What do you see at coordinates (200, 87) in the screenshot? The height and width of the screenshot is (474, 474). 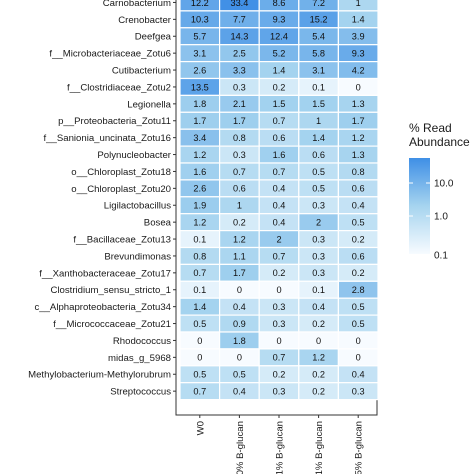 I see `cell-value: 13.5` at bounding box center [200, 87].